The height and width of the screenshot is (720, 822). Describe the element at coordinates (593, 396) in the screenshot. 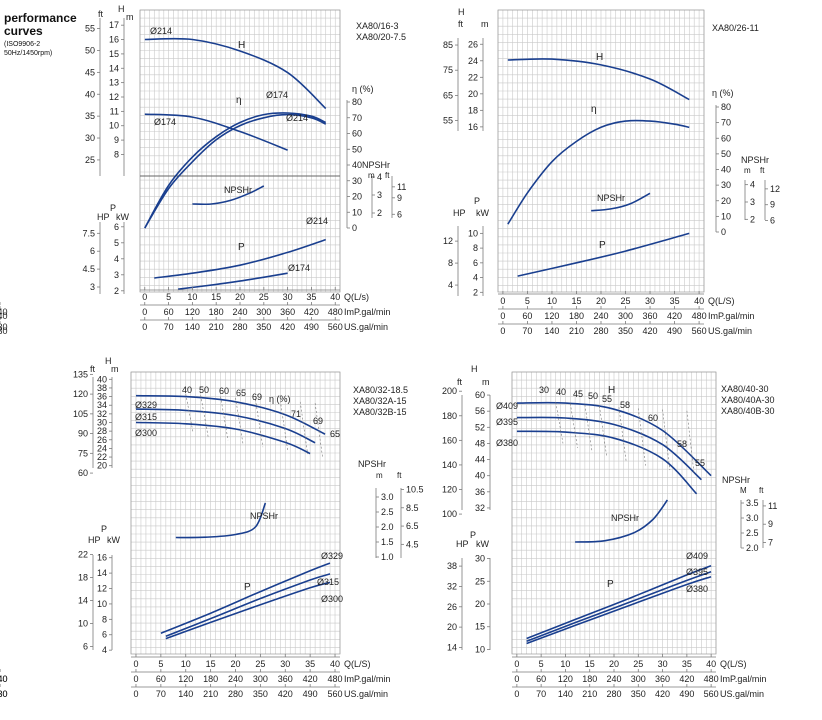

I see `eff-contour-label: 50` at that location.